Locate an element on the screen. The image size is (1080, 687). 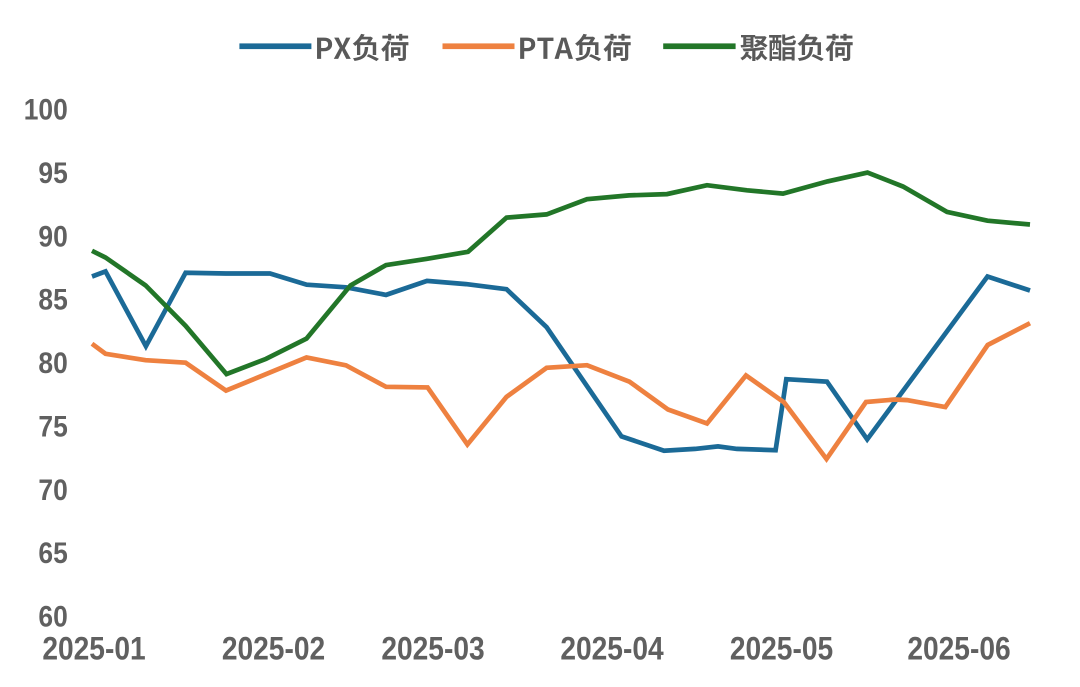
svg-text: 85 is located at coordinates (52, 299).